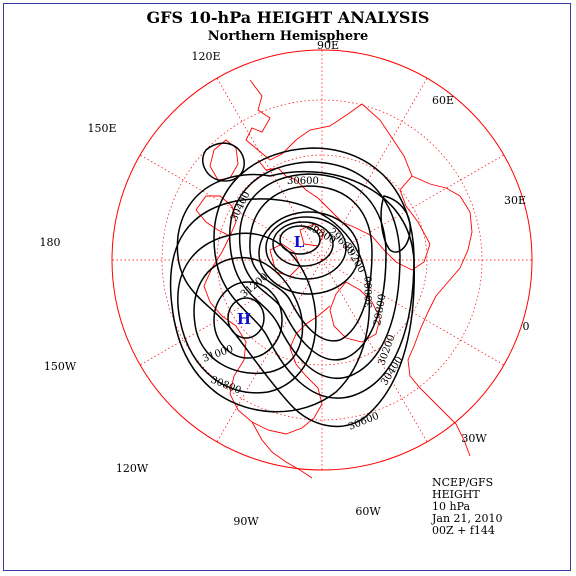 The width and height of the screenshot is (576, 576). Describe the element at coordinates (288, 17) in the screenshot. I see `map-title: GFS 10-hPa HEIGHT ANALYSIS` at that location.